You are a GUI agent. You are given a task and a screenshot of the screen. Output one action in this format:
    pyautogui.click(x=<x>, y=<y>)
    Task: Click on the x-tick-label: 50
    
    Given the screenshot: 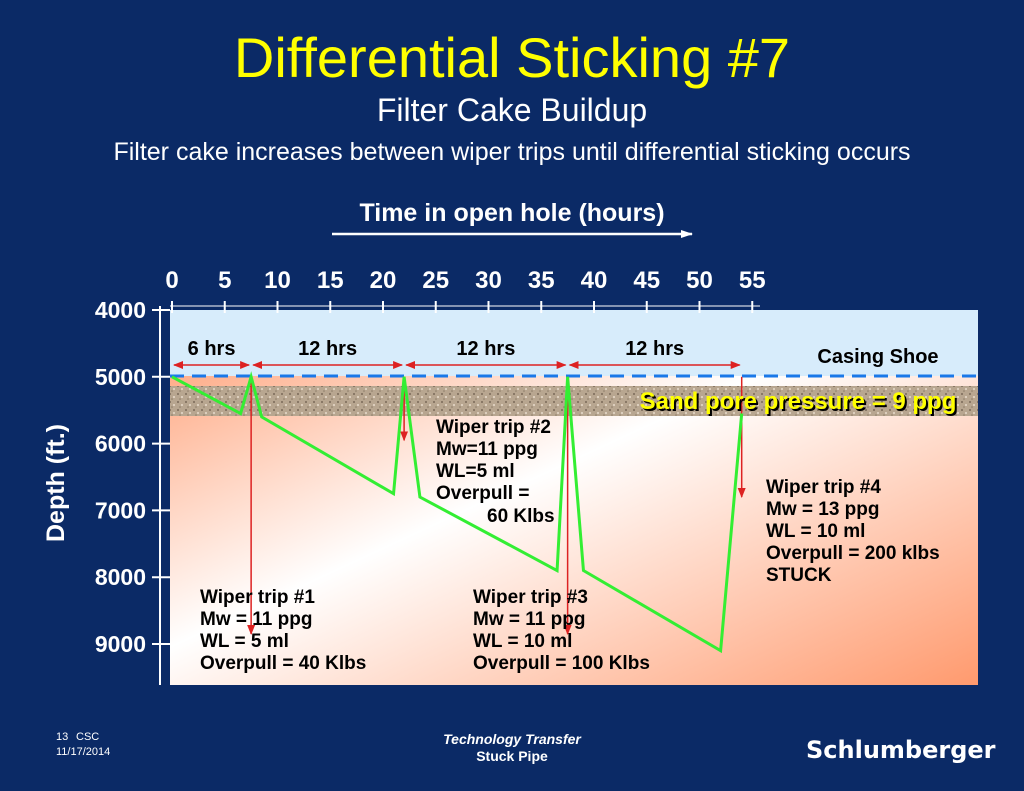 What is the action you would take?
    pyautogui.click(x=699, y=280)
    